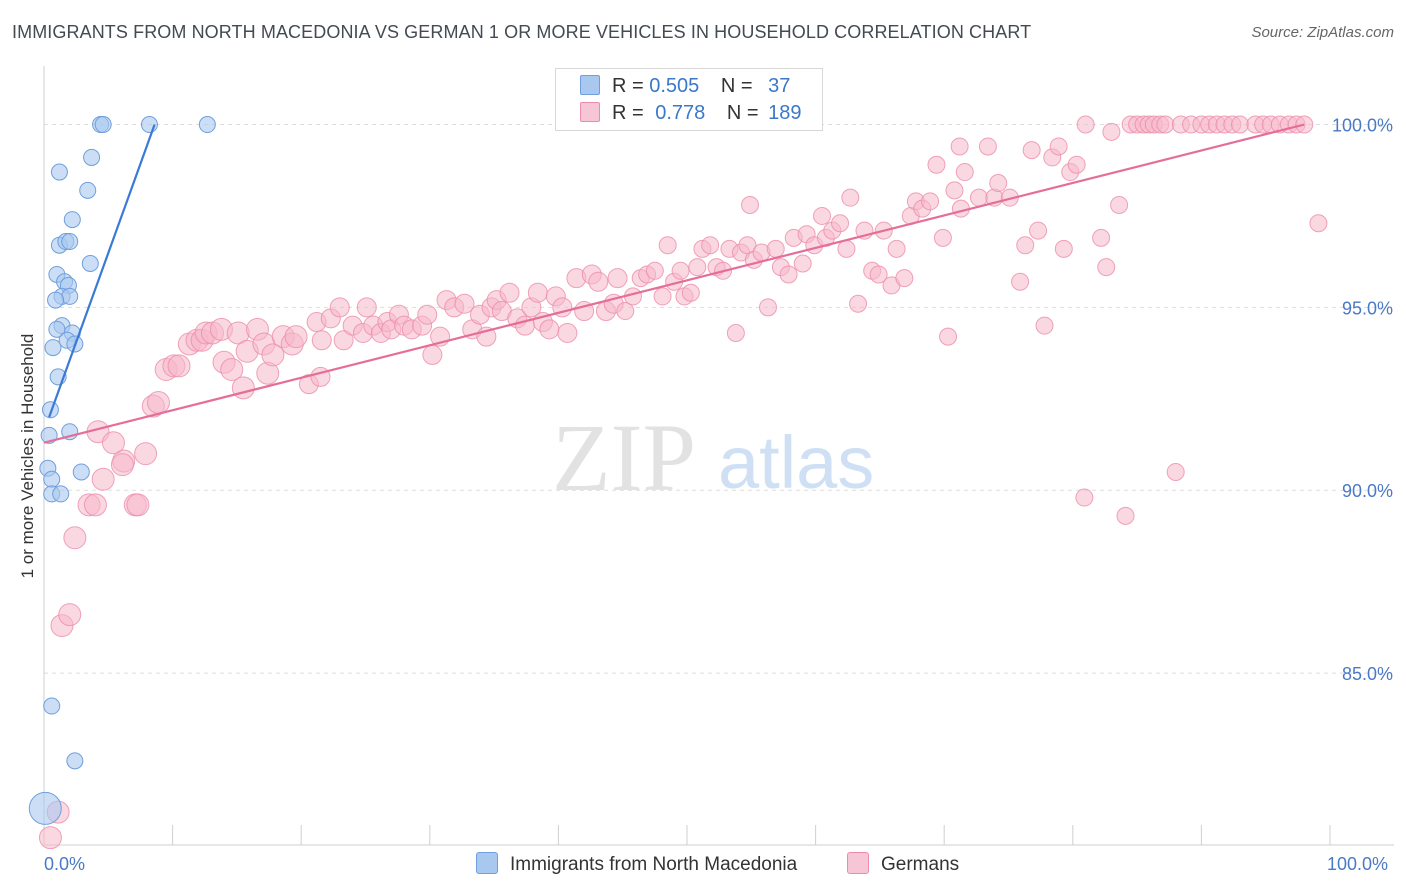 Image resolution: width=1406 pixels, height=892 pixels. I want to click on legend-n-value: 37, so click(779, 86).